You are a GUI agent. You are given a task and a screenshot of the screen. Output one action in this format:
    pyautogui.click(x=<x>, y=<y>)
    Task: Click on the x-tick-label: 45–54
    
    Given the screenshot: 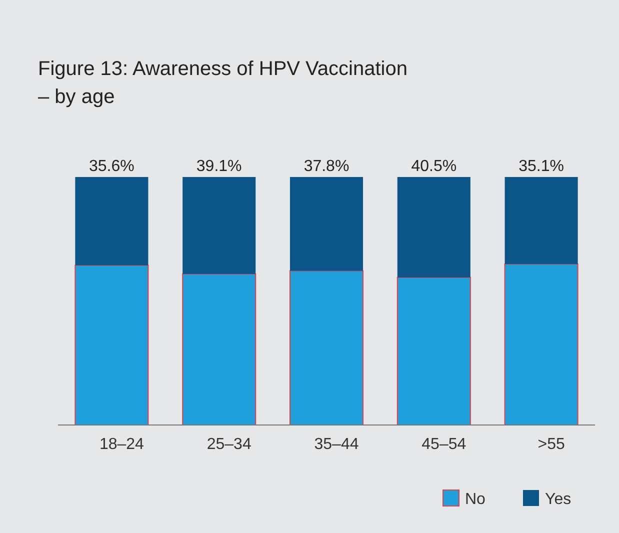 What is the action you would take?
    pyautogui.click(x=444, y=444)
    